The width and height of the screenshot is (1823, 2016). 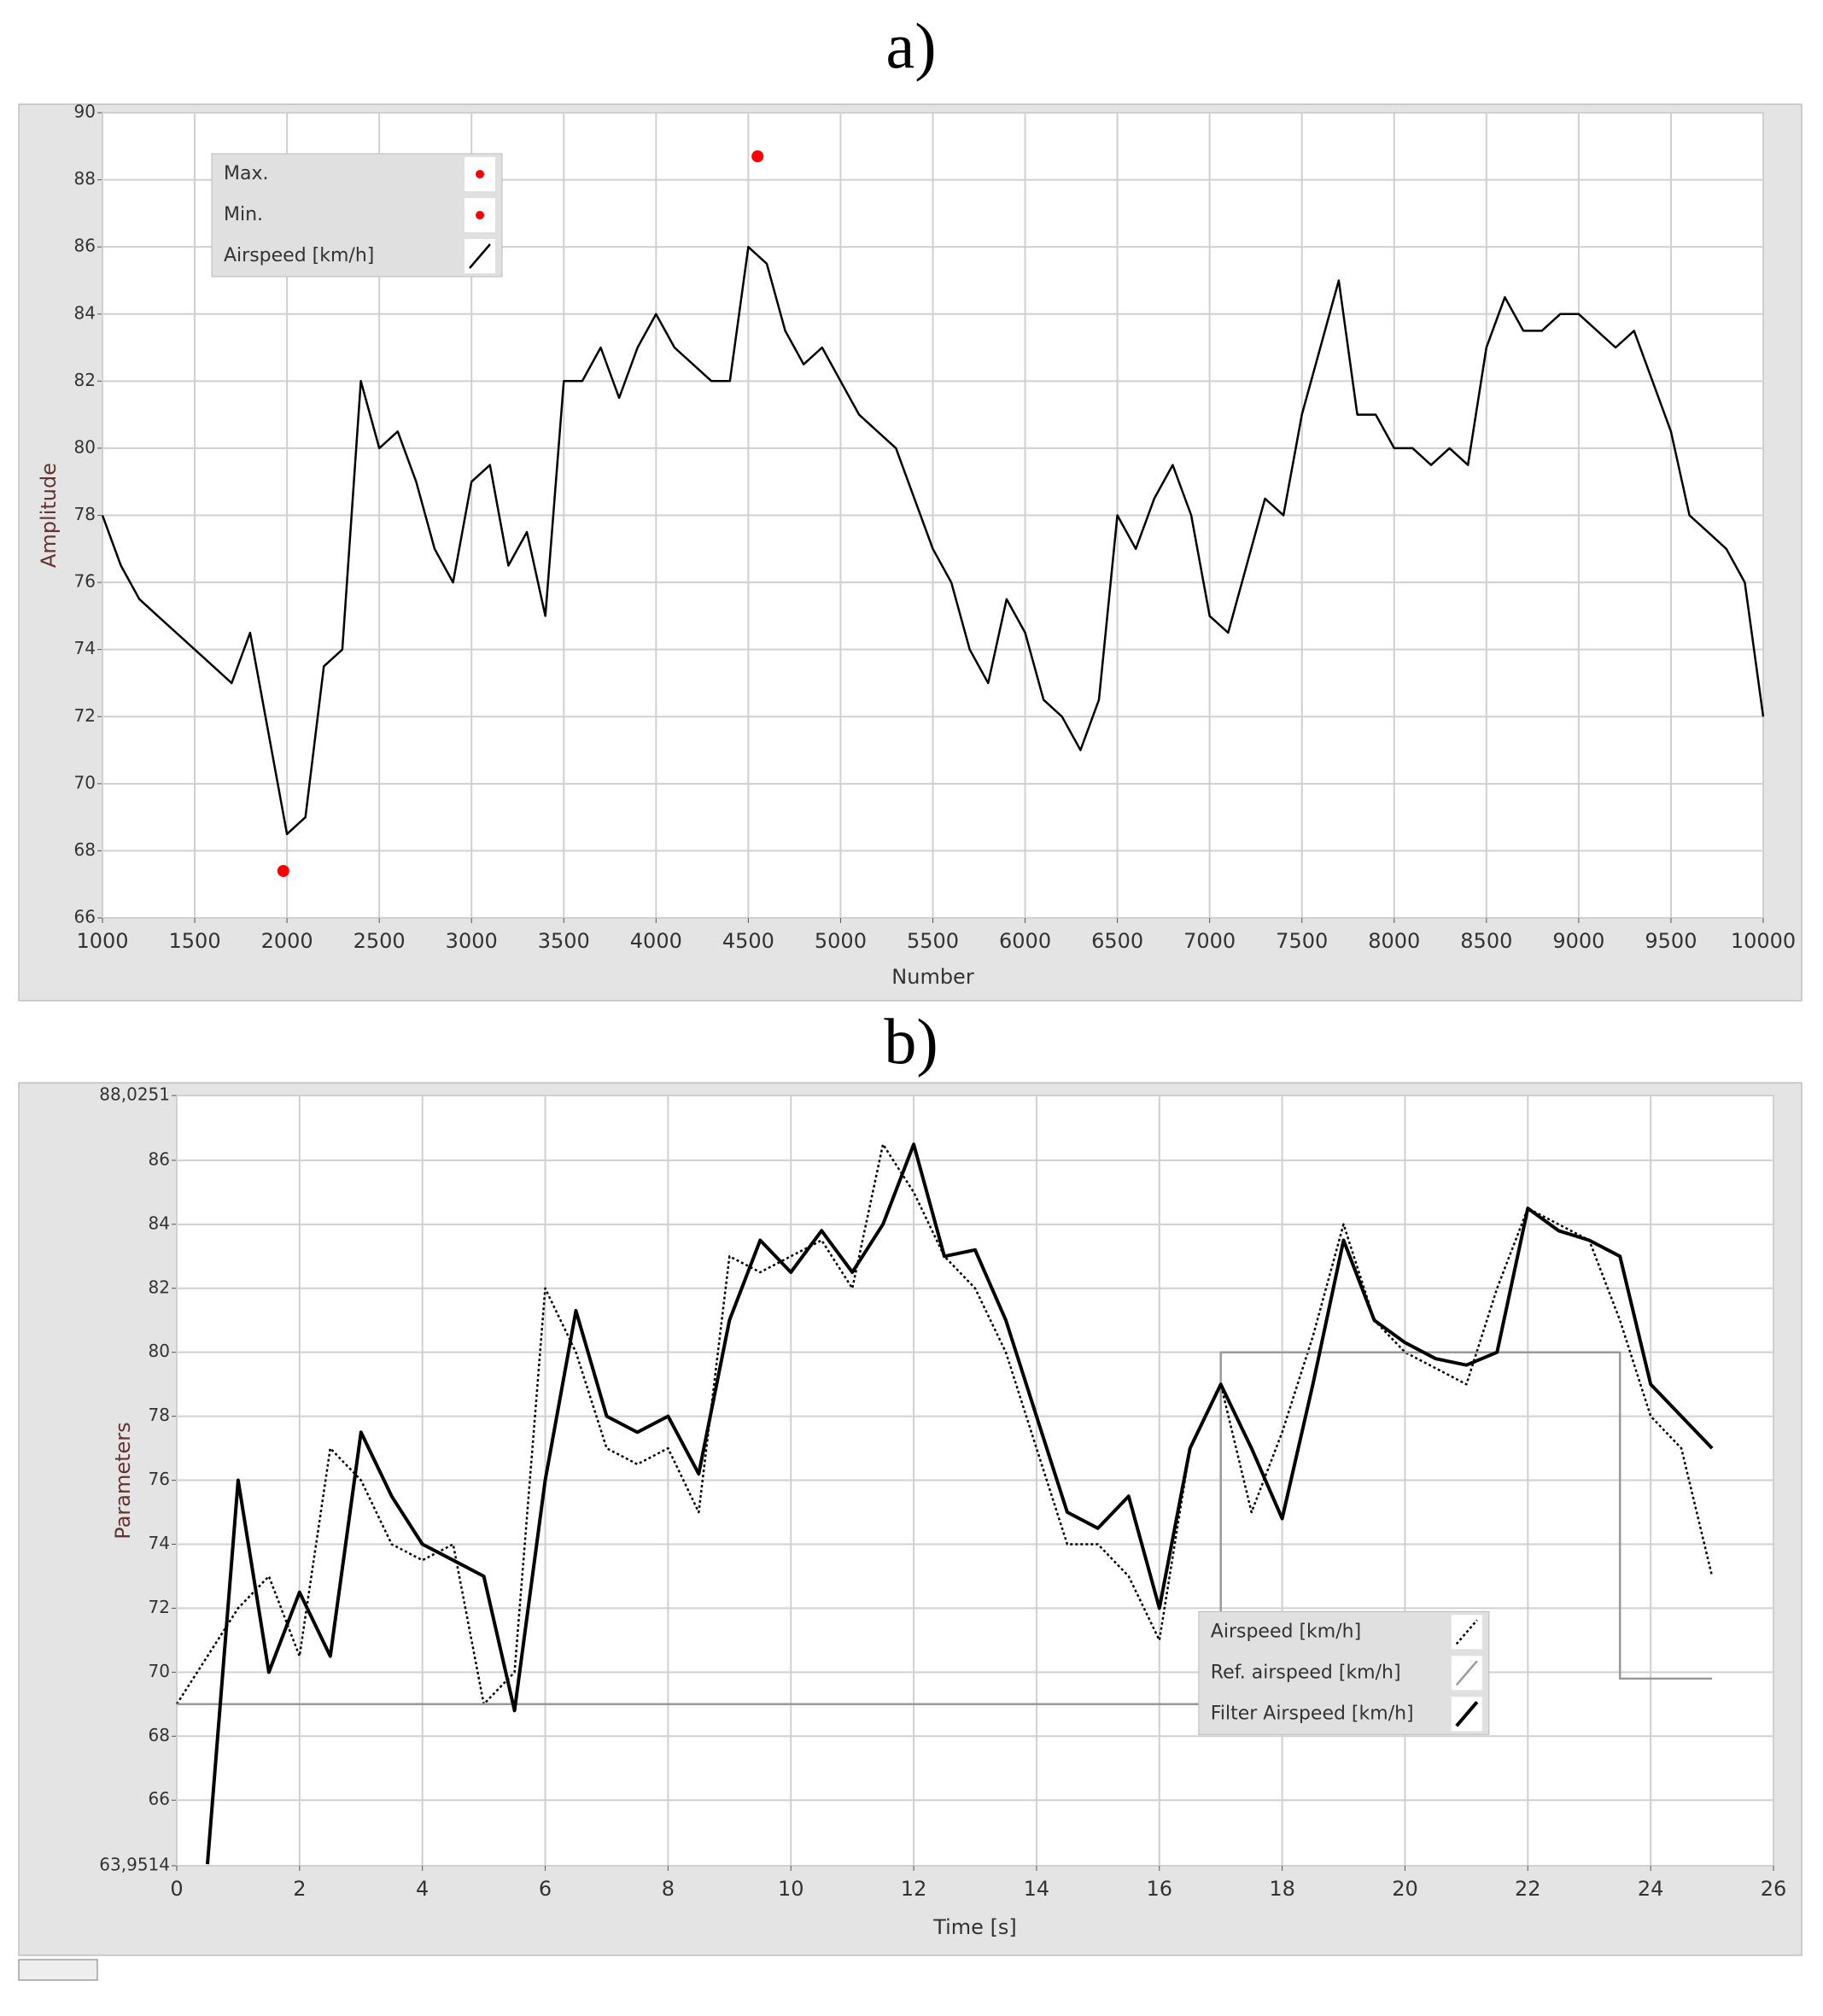 I want to click on x-tick-label: 9500, so click(x=1671, y=941).